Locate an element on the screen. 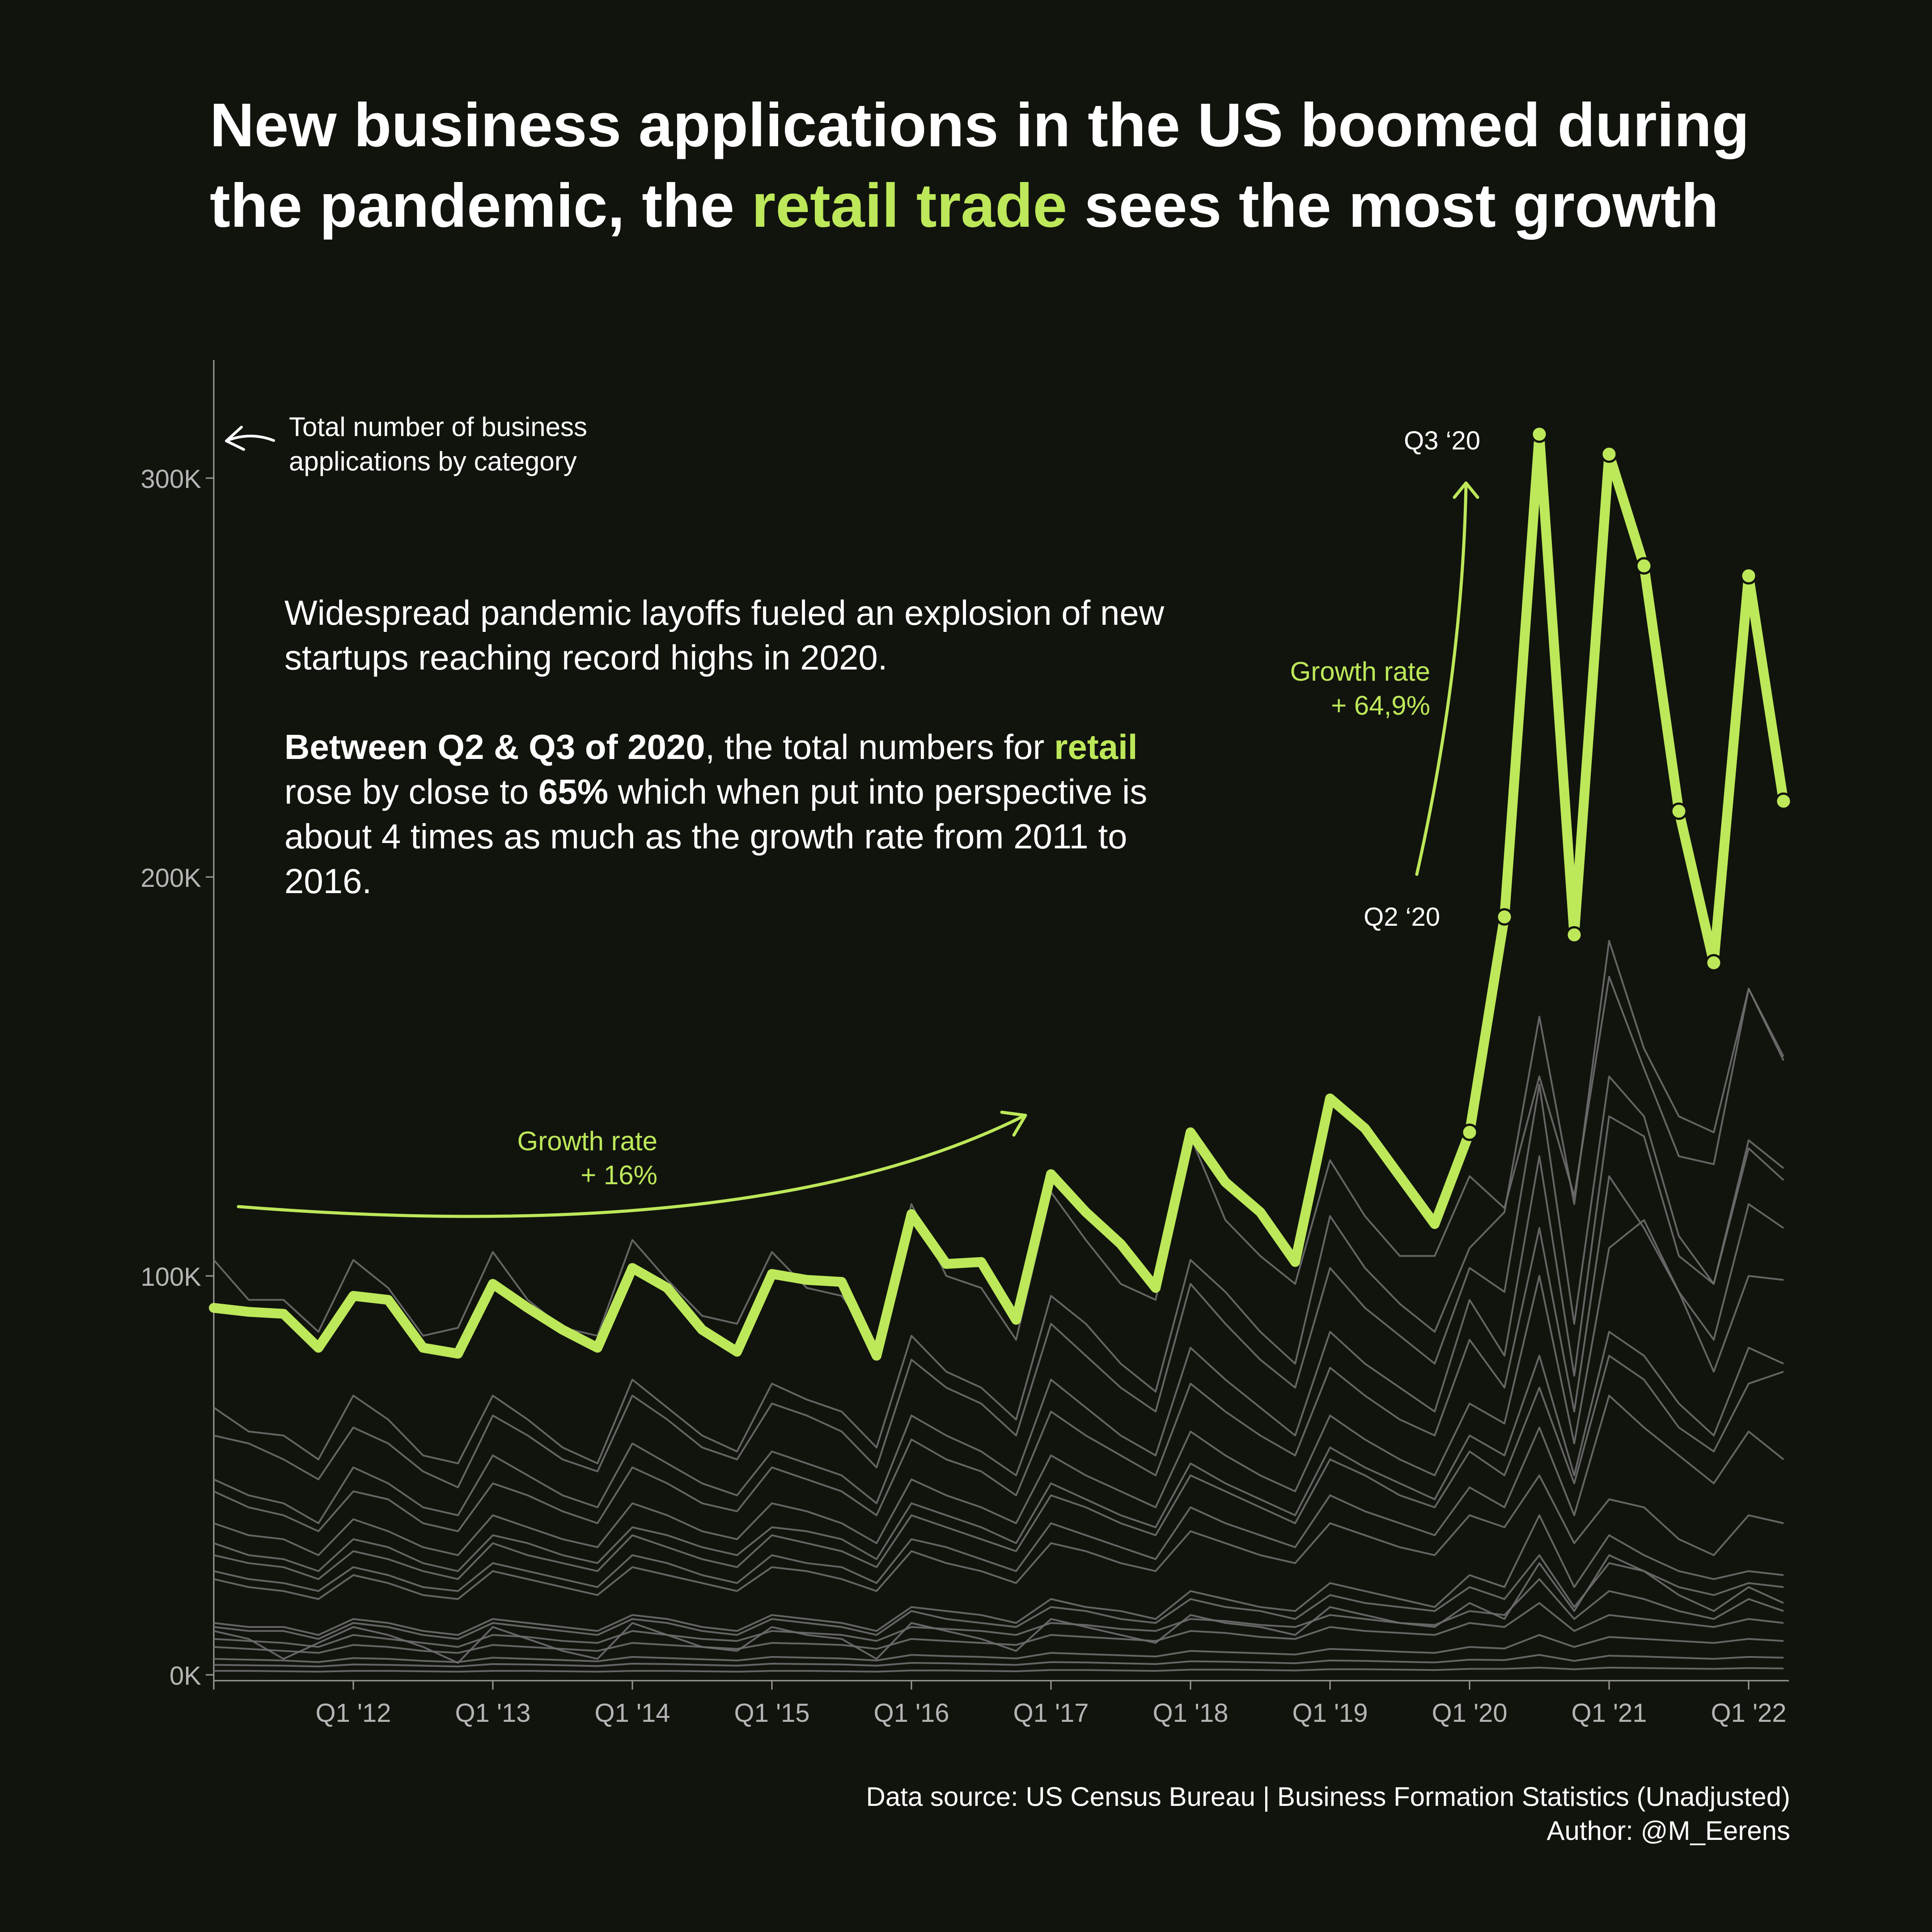 The height and width of the screenshot is (1932, 1932). author: Author: @M_Eerens is located at coordinates (1668, 1831).